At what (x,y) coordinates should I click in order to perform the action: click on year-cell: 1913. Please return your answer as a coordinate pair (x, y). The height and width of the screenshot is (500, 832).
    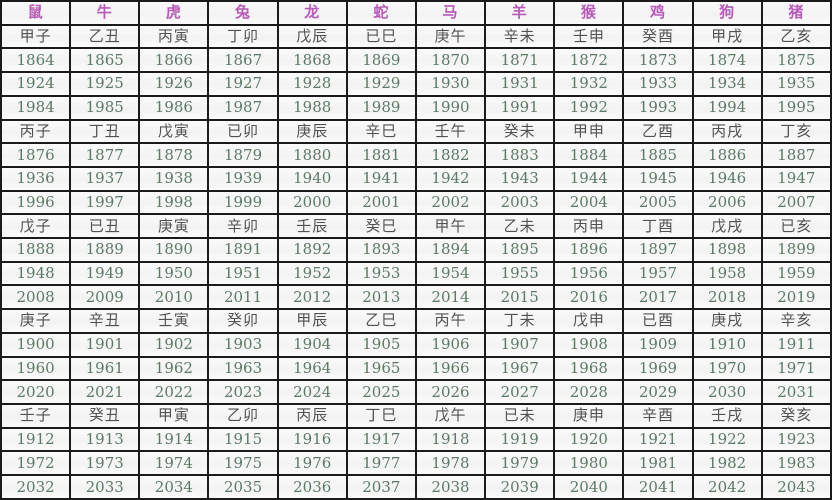
    Looking at the image, I should click on (105, 439).